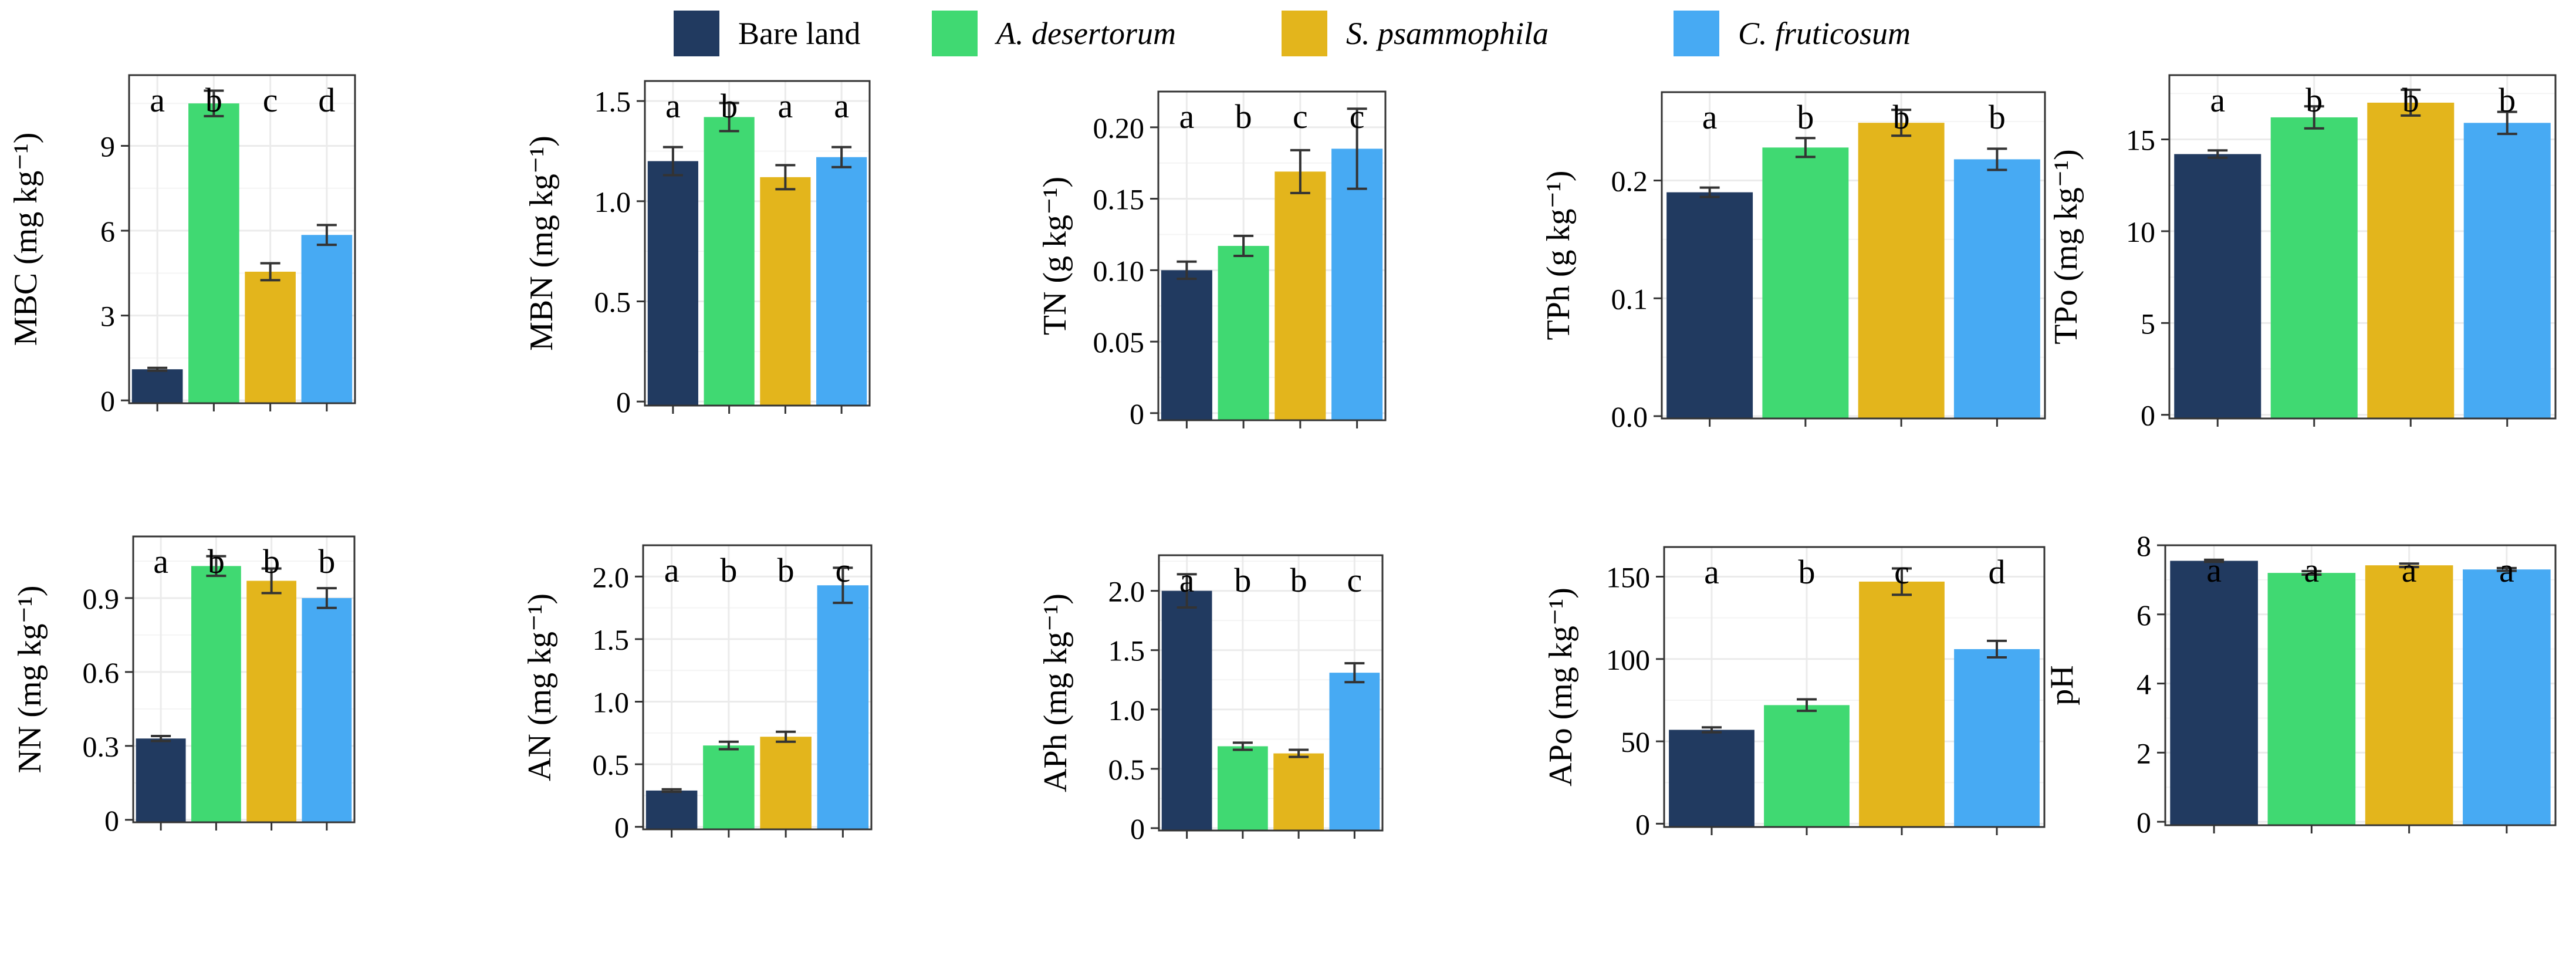 The height and width of the screenshot is (979, 2576). What do you see at coordinates (611, 639) in the screenshot?
I see `y-tick-label: 1.5` at bounding box center [611, 639].